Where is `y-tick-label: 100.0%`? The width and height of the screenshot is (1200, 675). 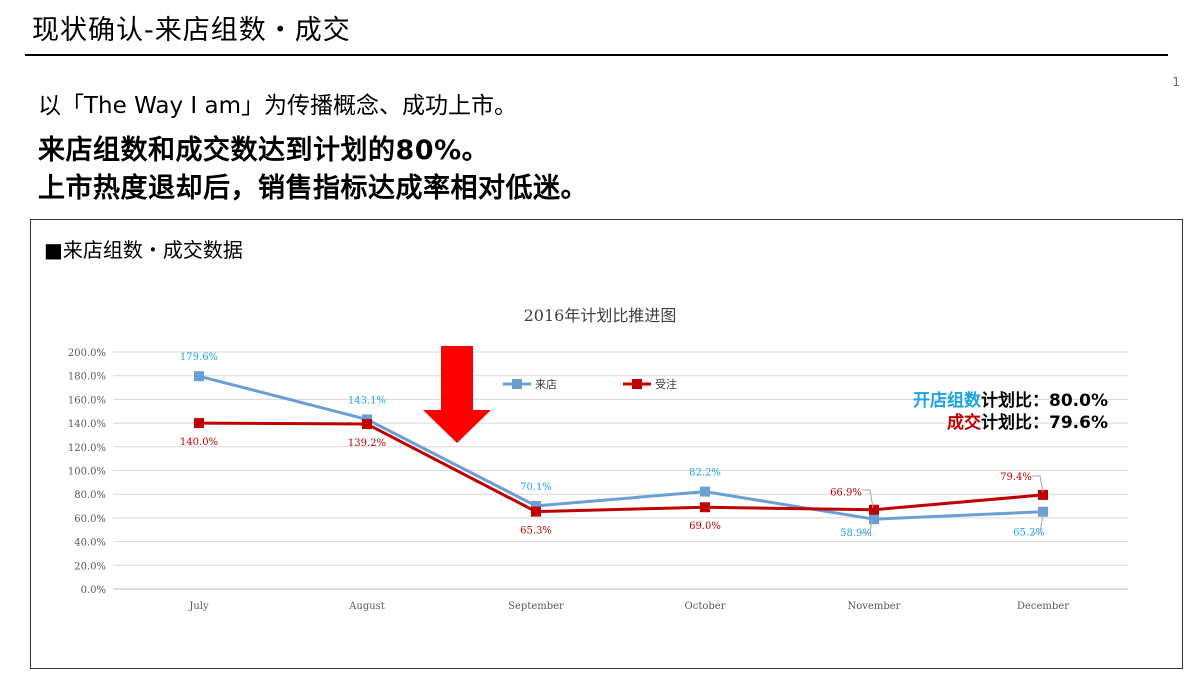
y-tick-label: 100.0% is located at coordinates (87, 472).